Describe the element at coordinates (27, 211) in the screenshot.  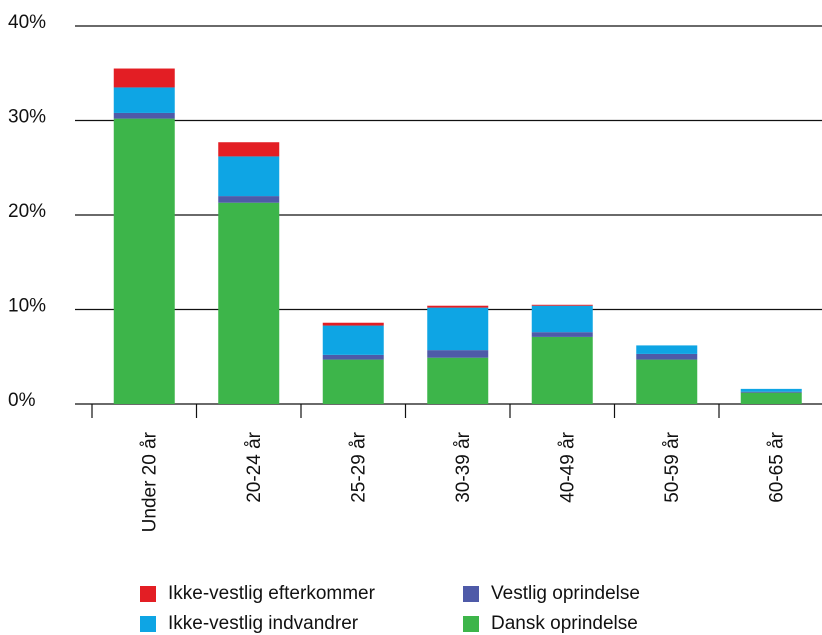
I see `y-tick-label: 20%` at that location.